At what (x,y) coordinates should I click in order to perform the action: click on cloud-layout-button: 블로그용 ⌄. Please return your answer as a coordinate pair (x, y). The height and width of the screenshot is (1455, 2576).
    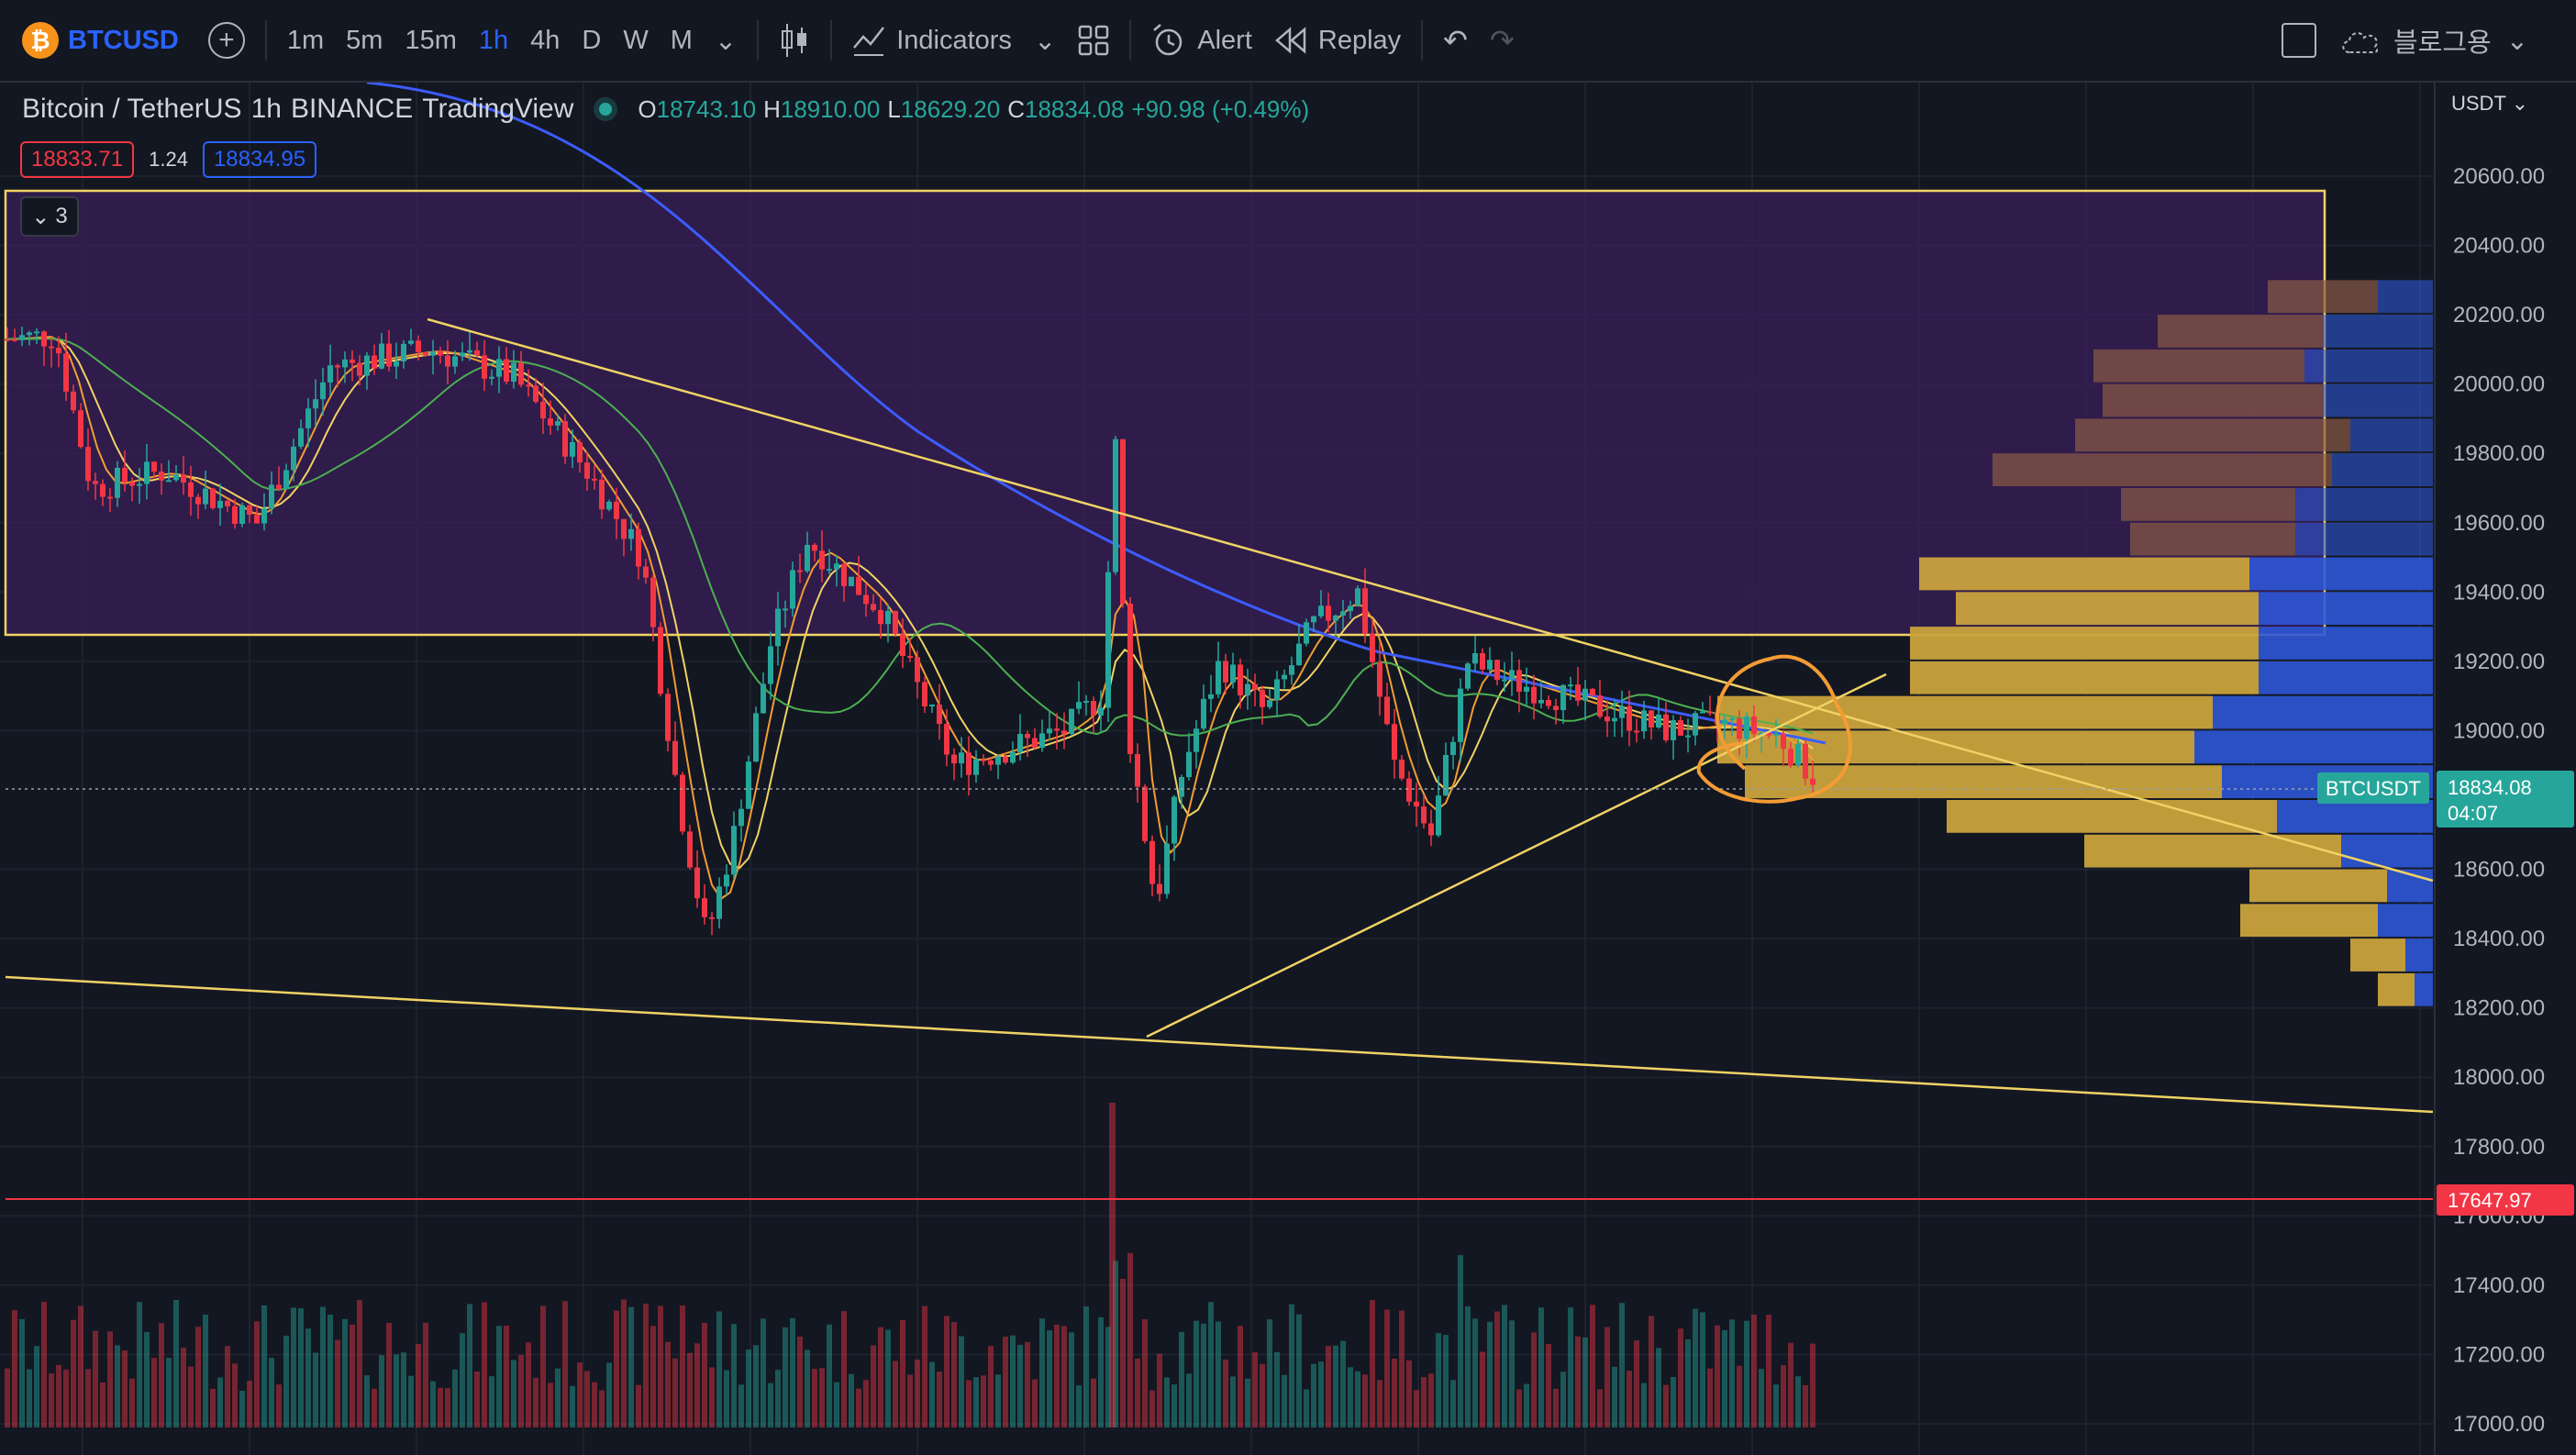
    Looking at the image, I should click on (2433, 40).